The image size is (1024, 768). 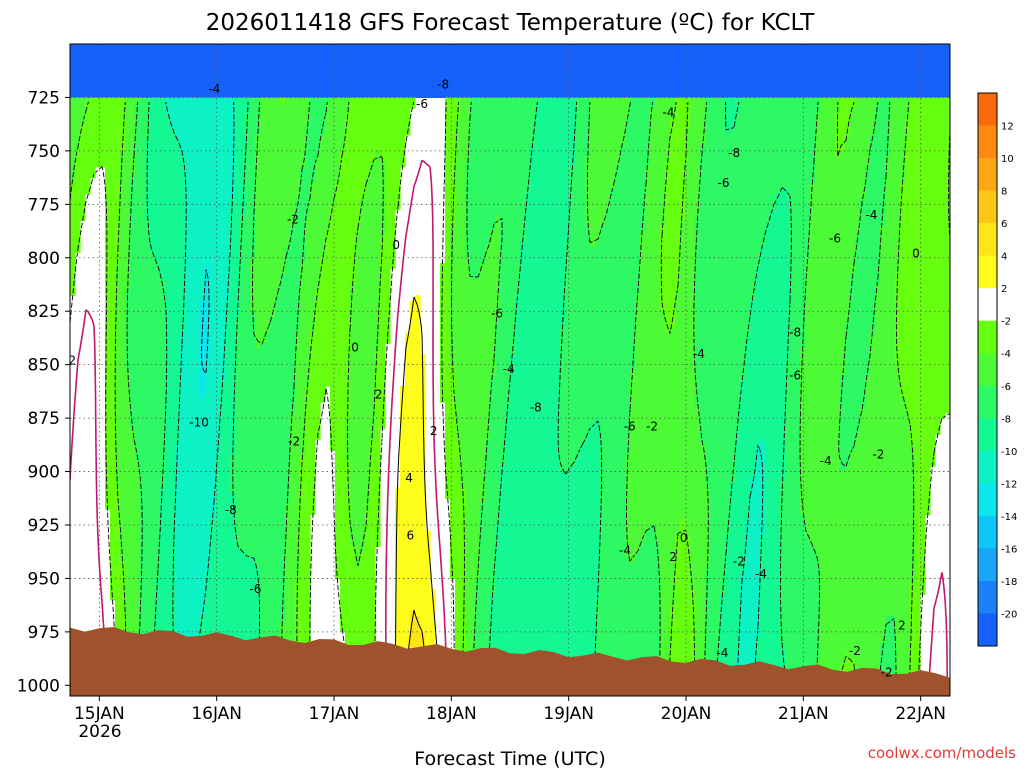 What do you see at coordinates (1006, 419) in the screenshot?
I see `colorbar-tick-label: -8` at bounding box center [1006, 419].